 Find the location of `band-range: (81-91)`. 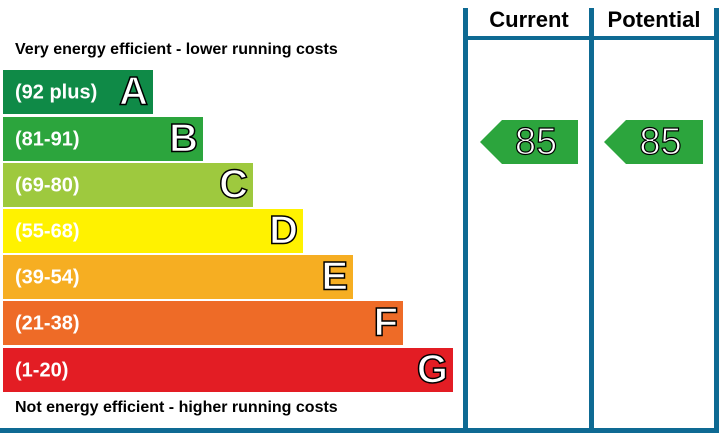

band-range: (81-91) is located at coordinates (47, 139).